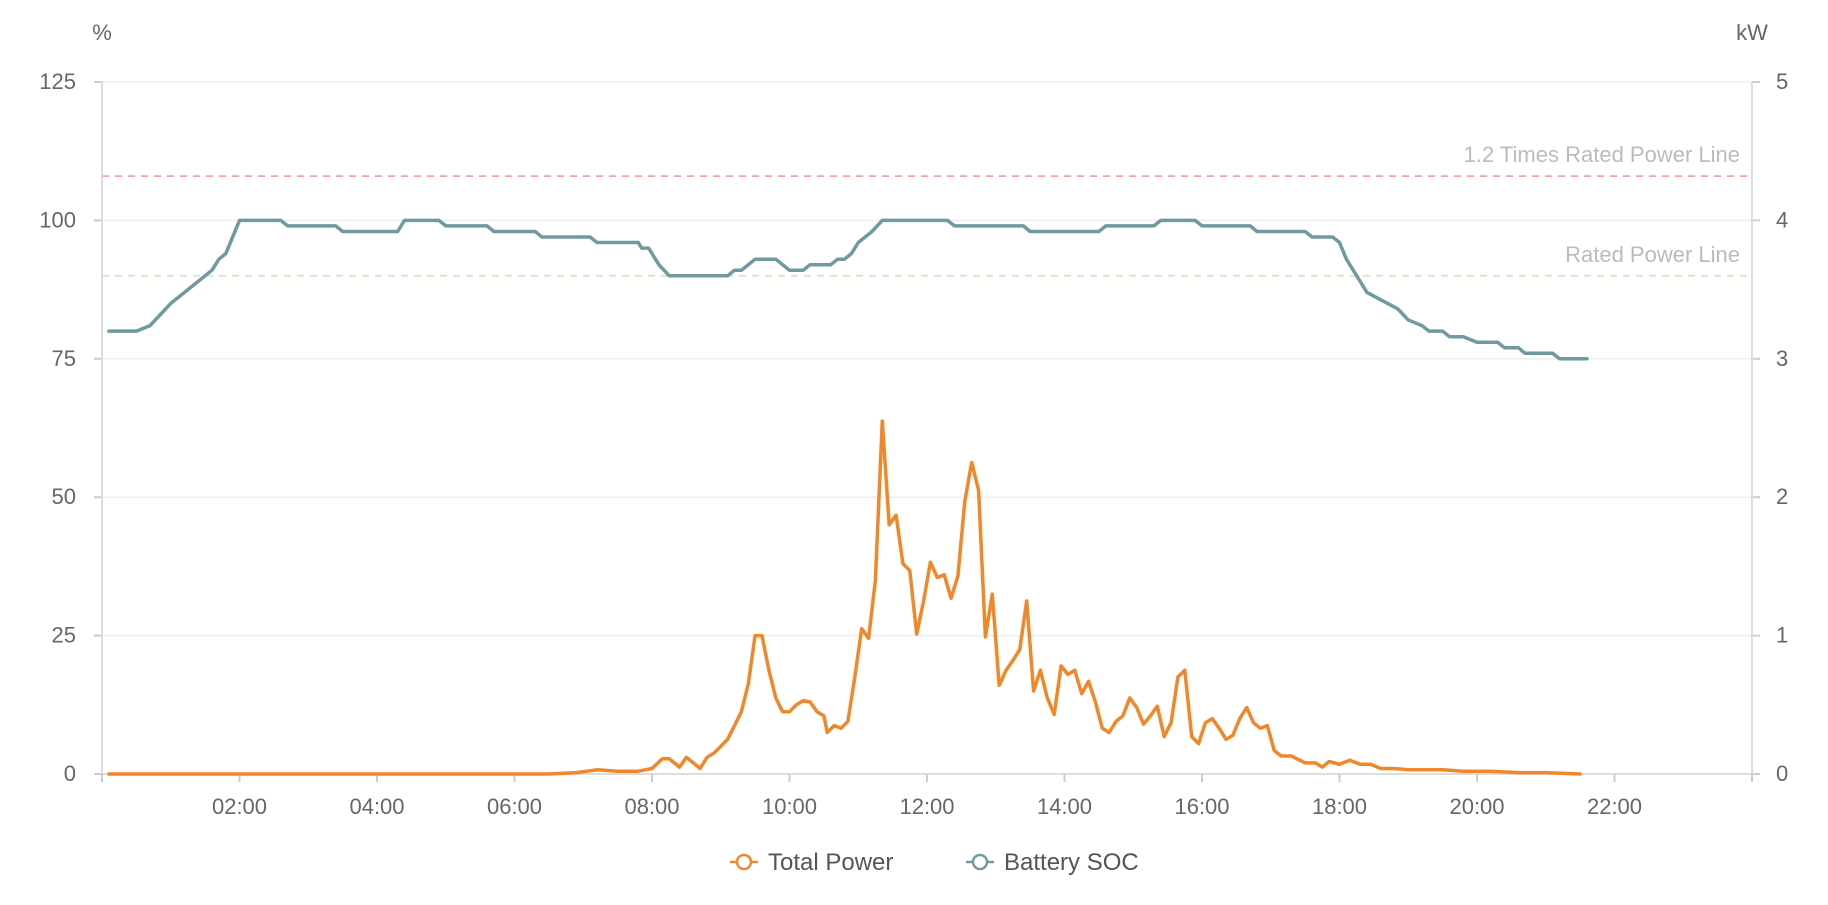 The width and height of the screenshot is (1828, 905). I want to click on legend-label: Total Power, so click(830, 862).